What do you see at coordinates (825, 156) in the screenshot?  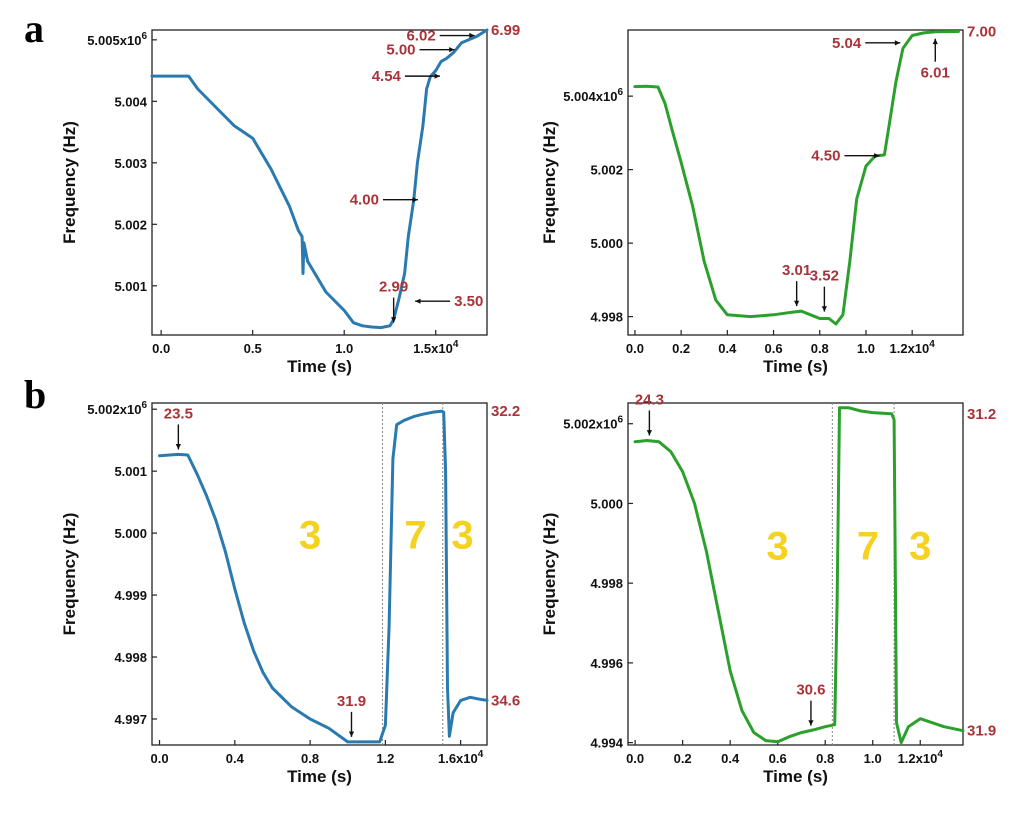 I see `annotation-label: 4.50` at bounding box center [825, 156].